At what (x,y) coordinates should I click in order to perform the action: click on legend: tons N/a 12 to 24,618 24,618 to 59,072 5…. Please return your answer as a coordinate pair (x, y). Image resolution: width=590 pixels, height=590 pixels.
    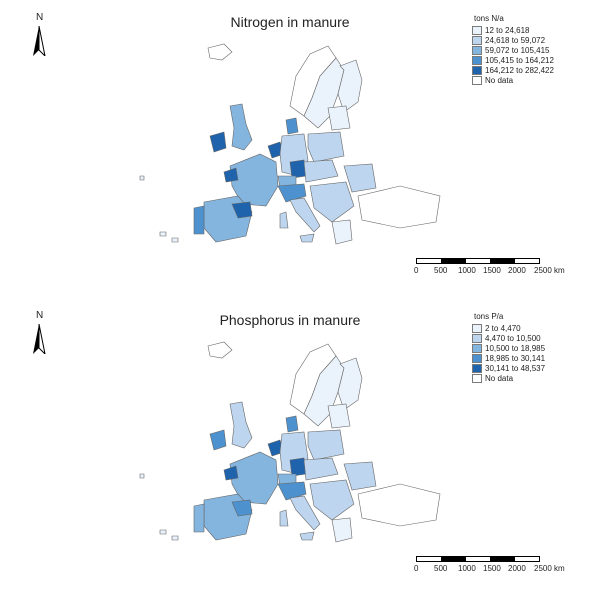
    Looking at the image, I should click on (513, 49).